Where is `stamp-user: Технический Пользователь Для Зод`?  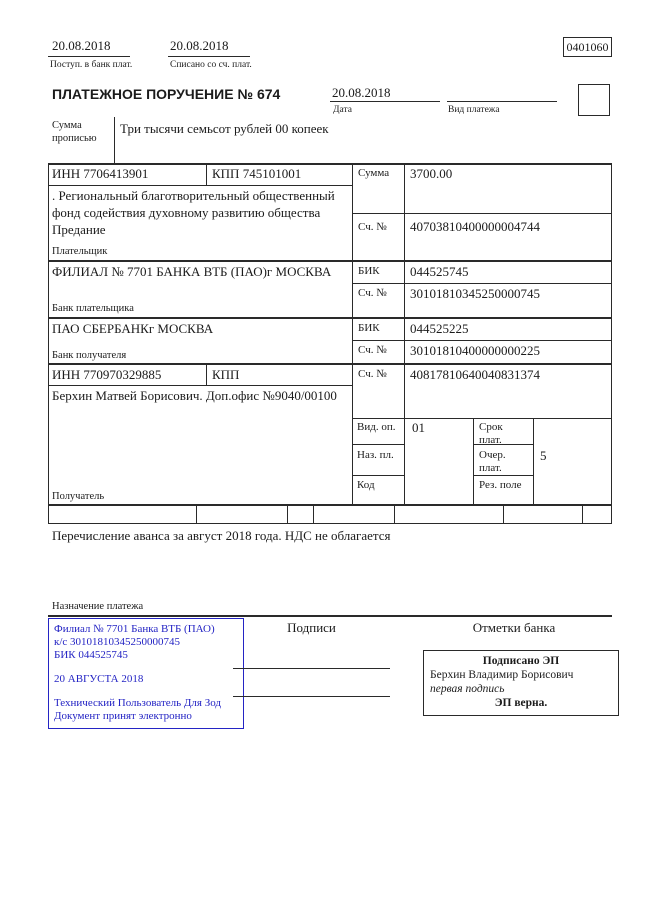
stamp-user: Технический Пользователь Для Зод is located at coordinates (138, 703).